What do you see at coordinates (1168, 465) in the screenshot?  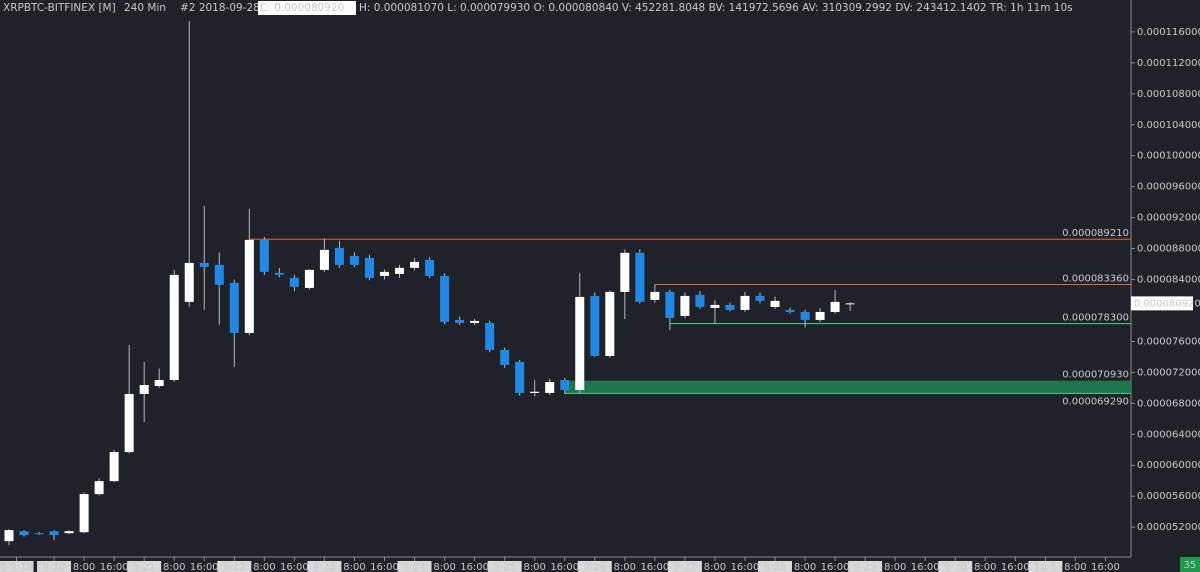 I see `y-tick-label: 0.000060000` at bounding box center [1168, 465].